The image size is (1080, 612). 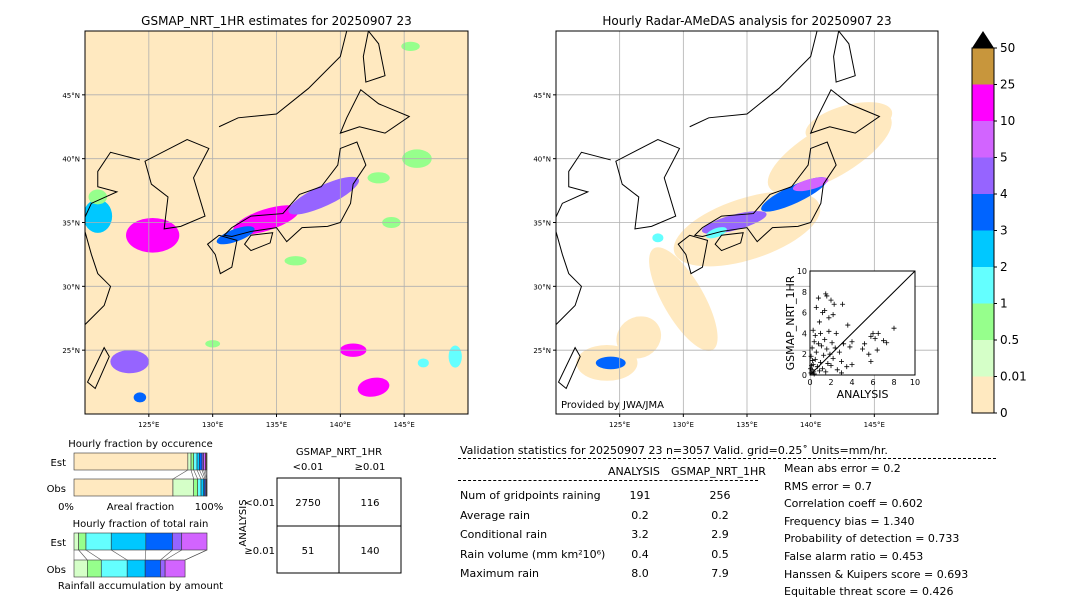 What do you see at coordinates (1007, 121) in the screenshot?
I see `colorbar-tick-label: 10` at bounding box center [1007, 121].